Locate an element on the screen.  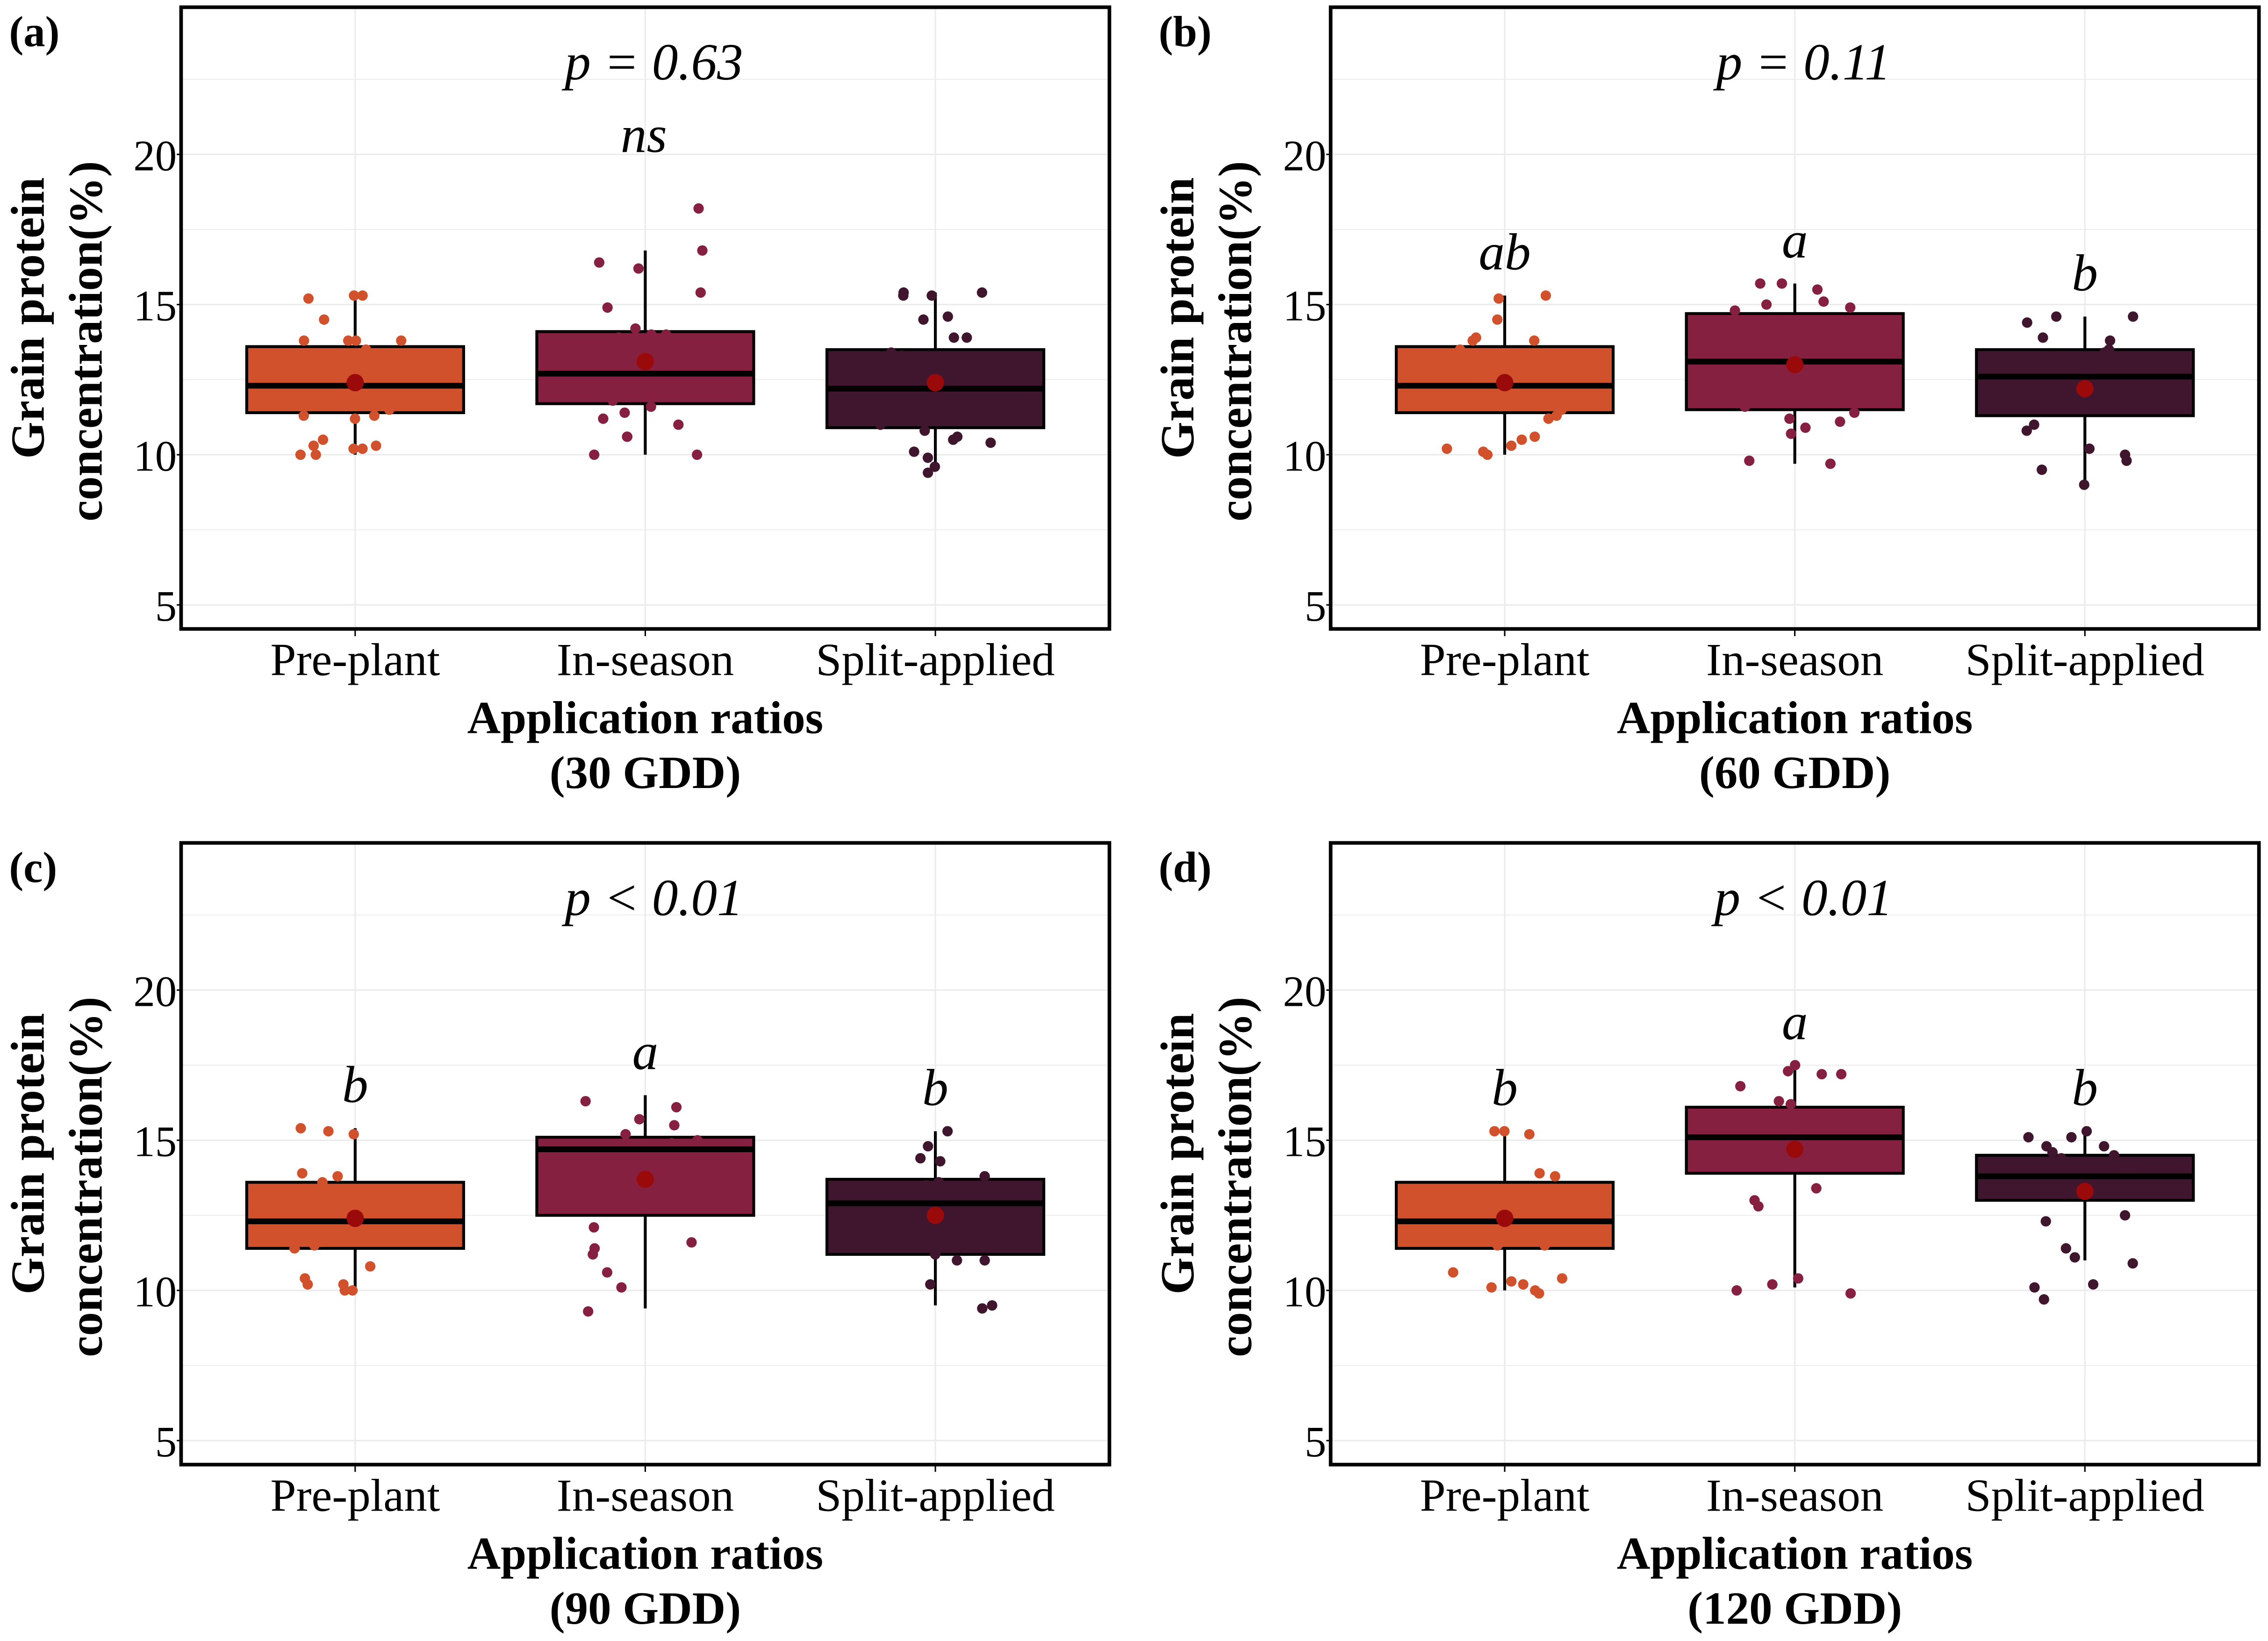
y-tick-label: 15 is located at coordinates (1305, 1142).